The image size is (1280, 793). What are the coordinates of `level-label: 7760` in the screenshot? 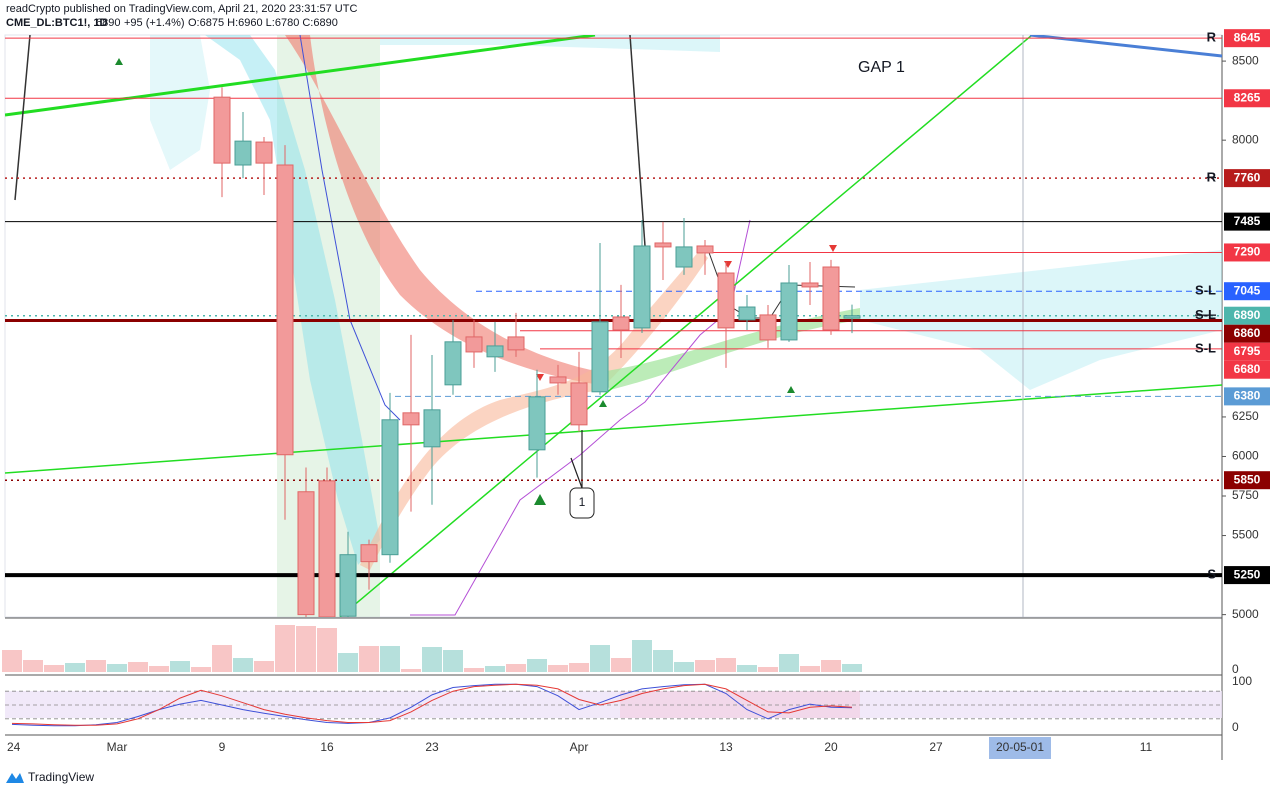 It's located at (1247, 177).